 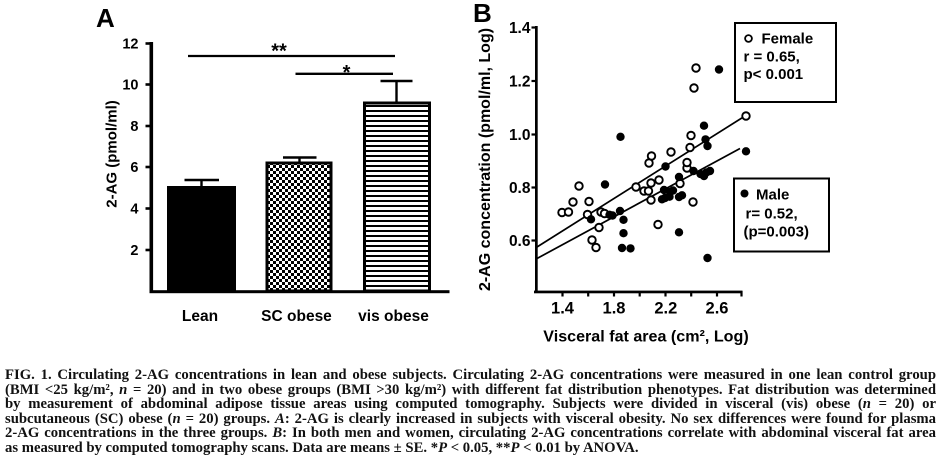 What do you see at coordinates (200, 316) in the screenshot?
I see `svg-text: Lean` at bounding box center [200, 316].